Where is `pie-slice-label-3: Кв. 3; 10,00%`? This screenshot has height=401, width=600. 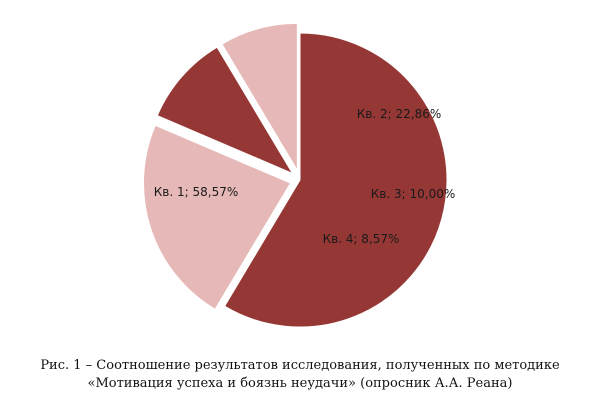
pie-slice-label-3: Кв. 3; 10,00% is located at coordinates (413, 194).